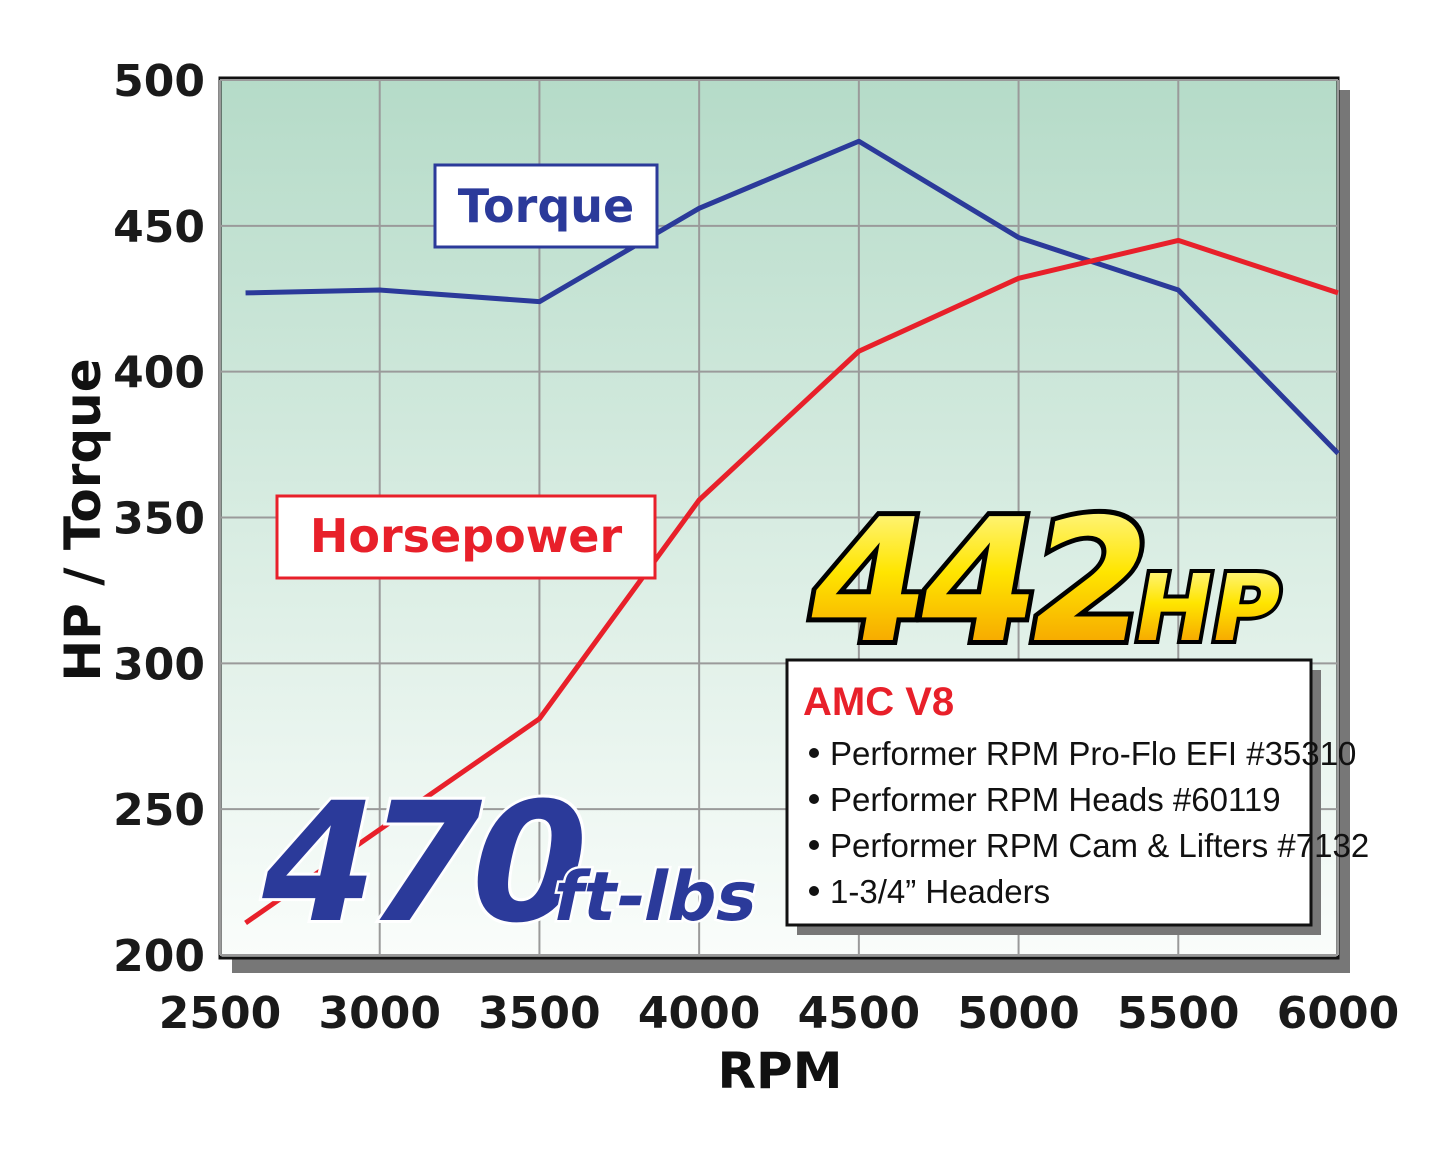 The width and height of the screenshot is (1445, 1157). Describe the element at coordinates (780, 1071) in the screenshot. I see `x-axis-label: RPM` at that location.